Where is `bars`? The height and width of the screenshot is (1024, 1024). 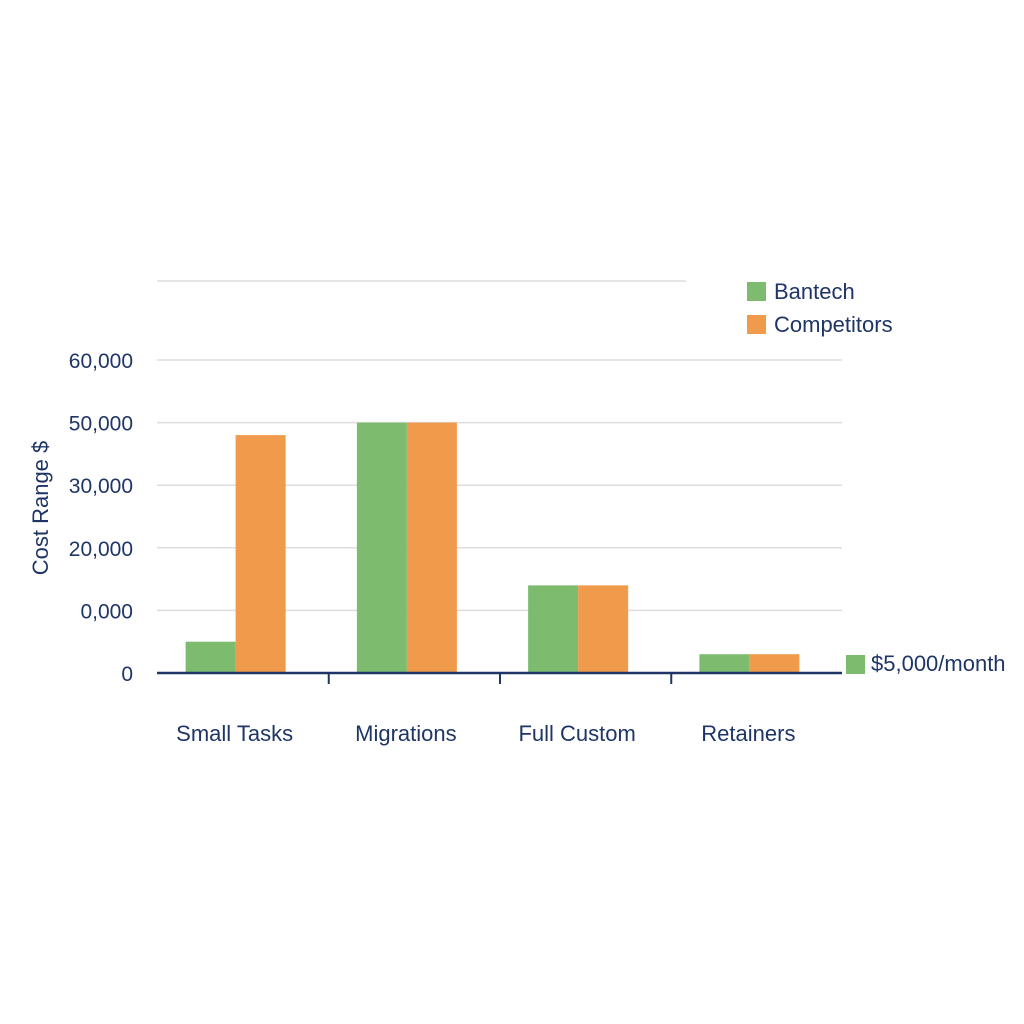 bars is located at coordinates (492, 547).